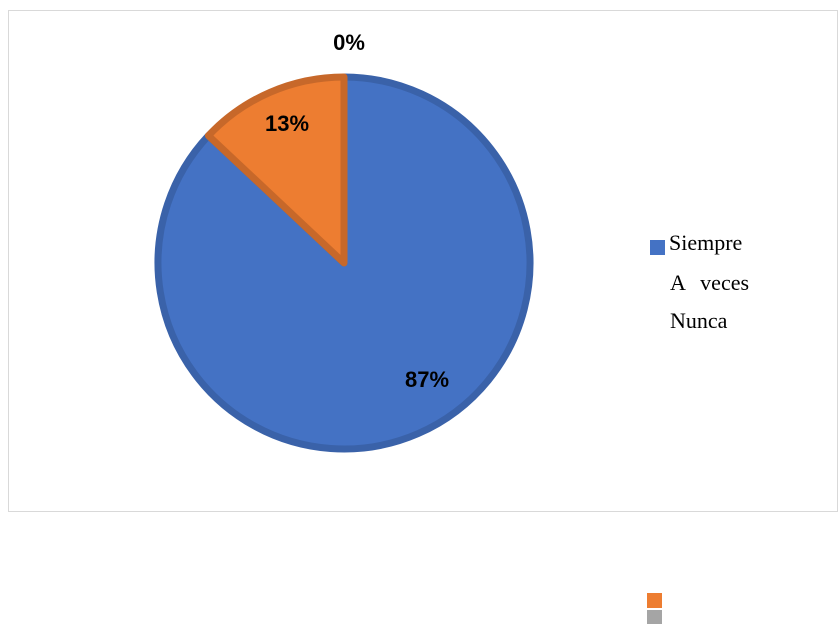 The height and width of the screenshot is (624, 839). I want to click on legend-label-nunca: Nunca, so click(699, 320).